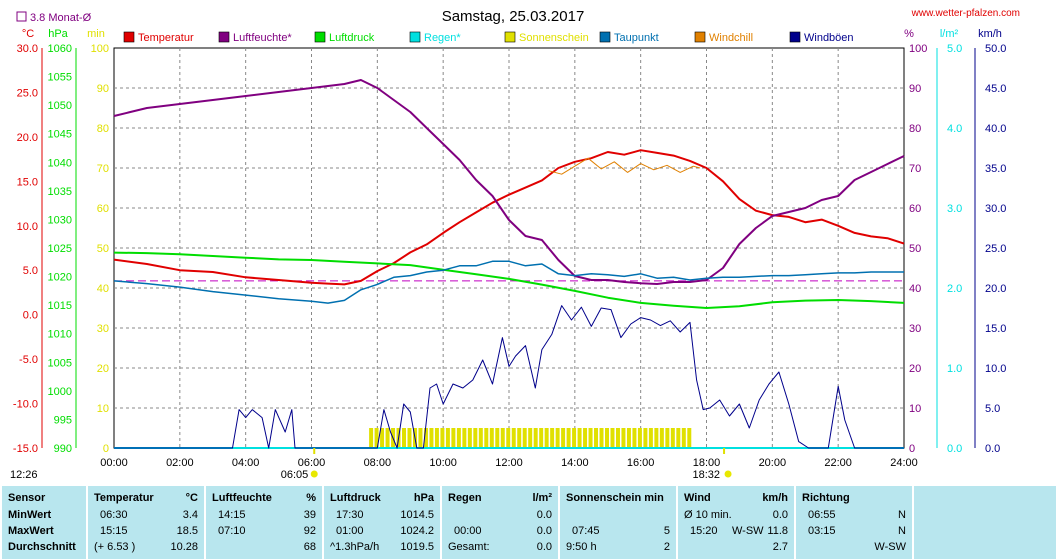 The image size is (1058, 559). Describe the element at coordinates (666, 531) in the screenshot. I see `sunshine-max-value: 5` at that location.